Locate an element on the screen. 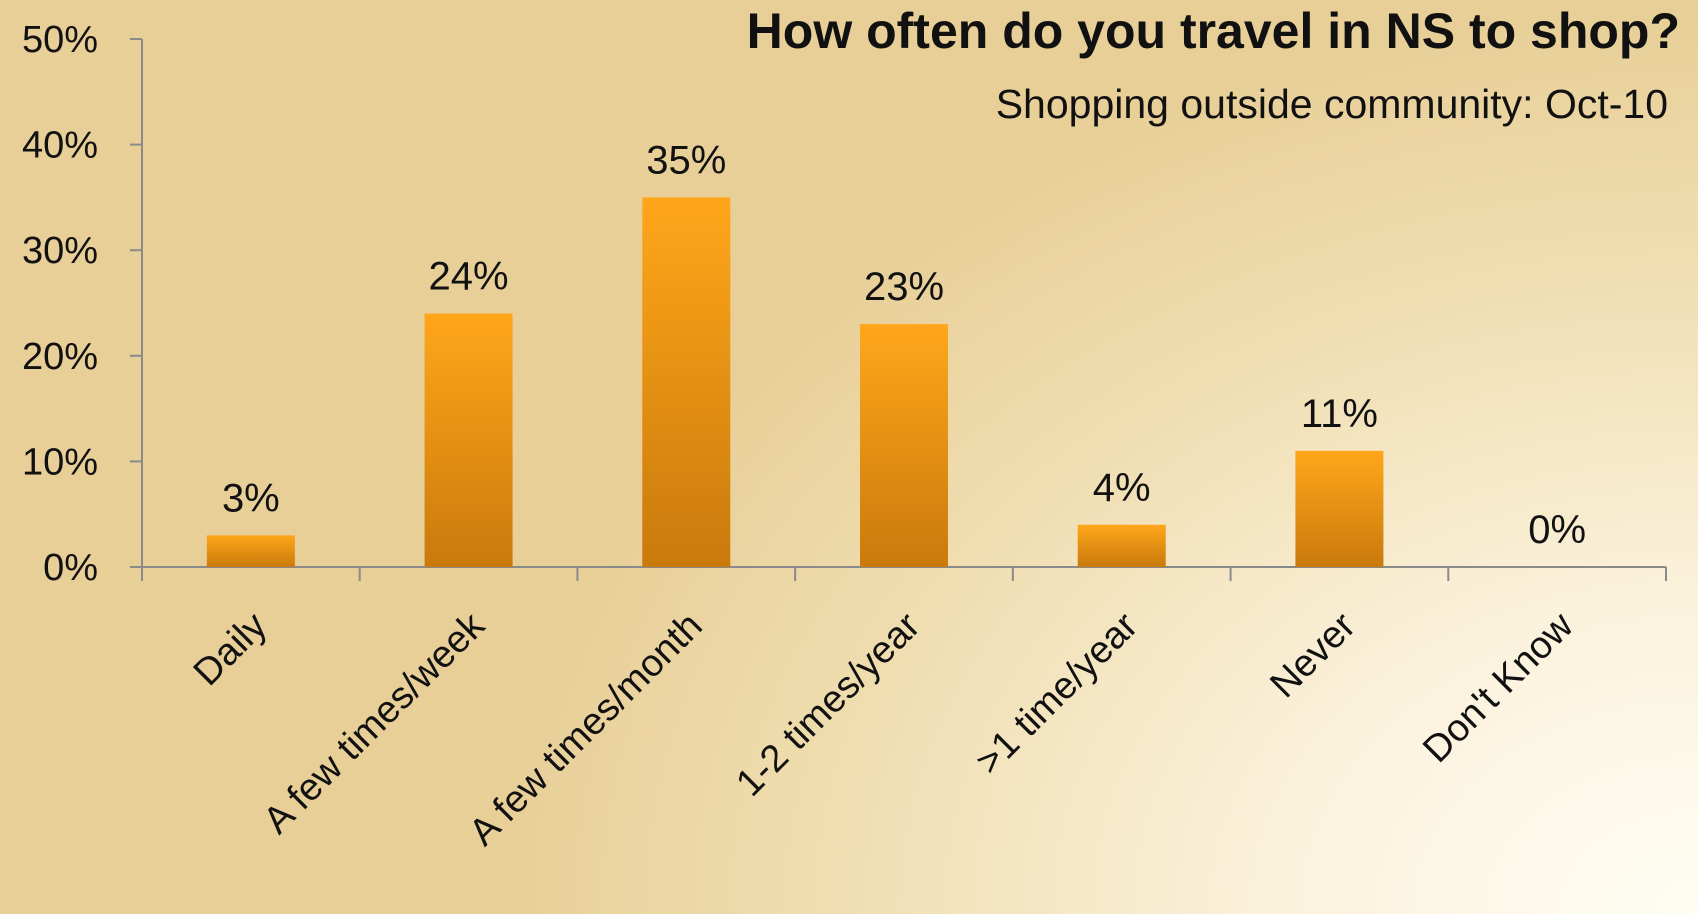 This screenshot has width=1698, height=914. data-label: 24% is located at coordinates (469, 277).